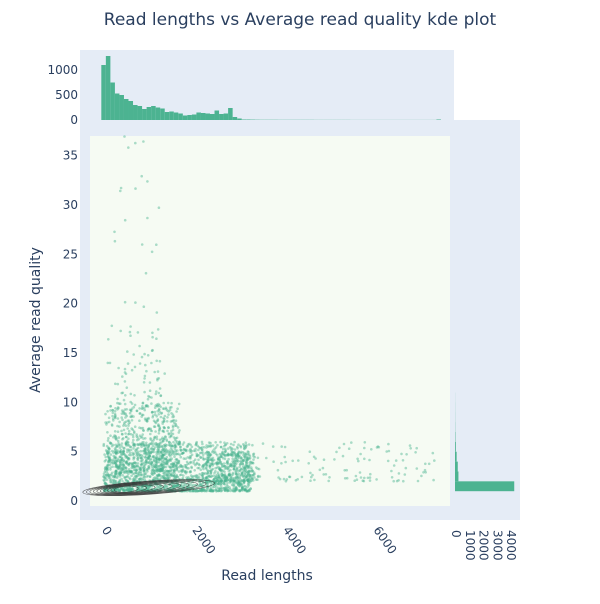 This screenshot has height=604, width=600. I want to click on y-tick-label: 0, so click(74, 501).